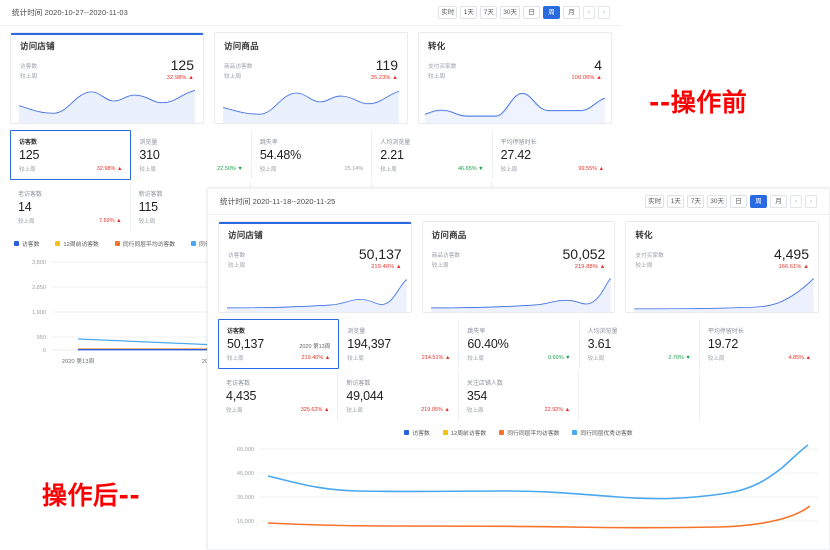 Image resolution: width=830 pixels, height=550 pixels. I want to click on metric-delta: 46.65% ▼, so click(470, 169).